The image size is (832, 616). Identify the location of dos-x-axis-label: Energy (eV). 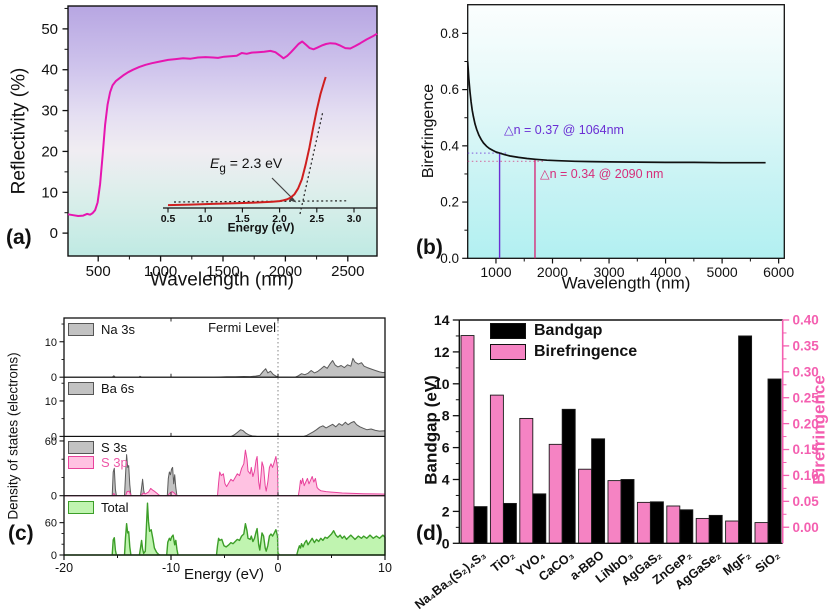
(224, 574).